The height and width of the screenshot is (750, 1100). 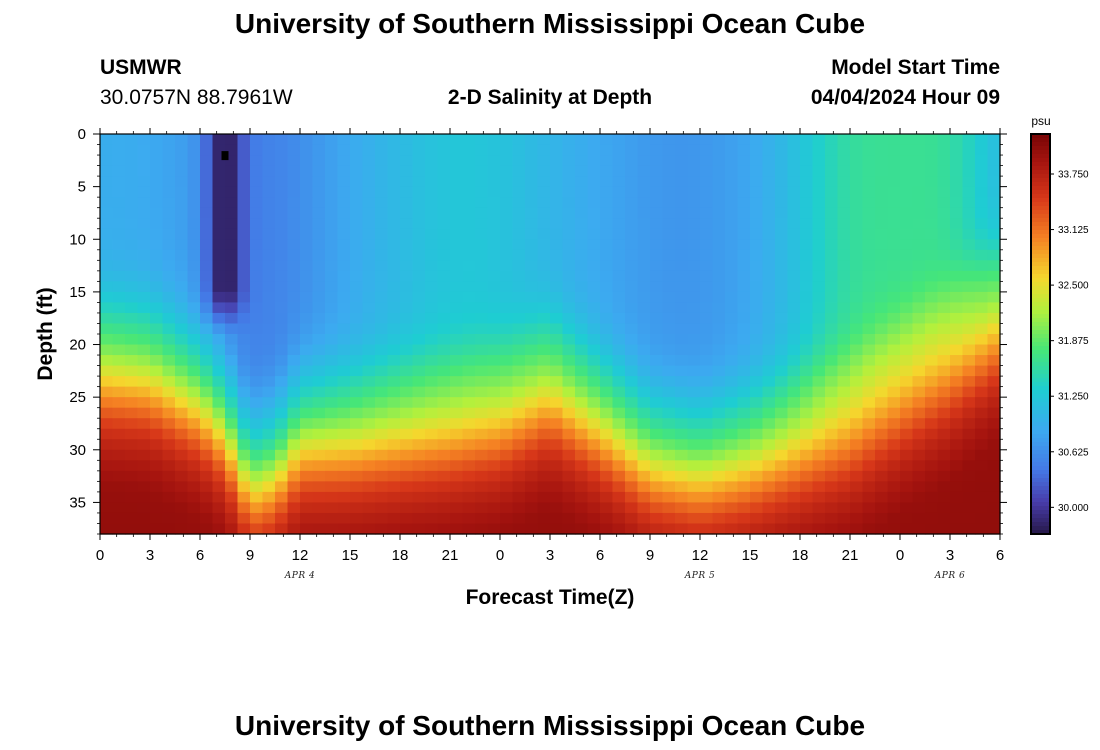 I want to click on x-tick-label: 6, so click(x=1000, y=555).